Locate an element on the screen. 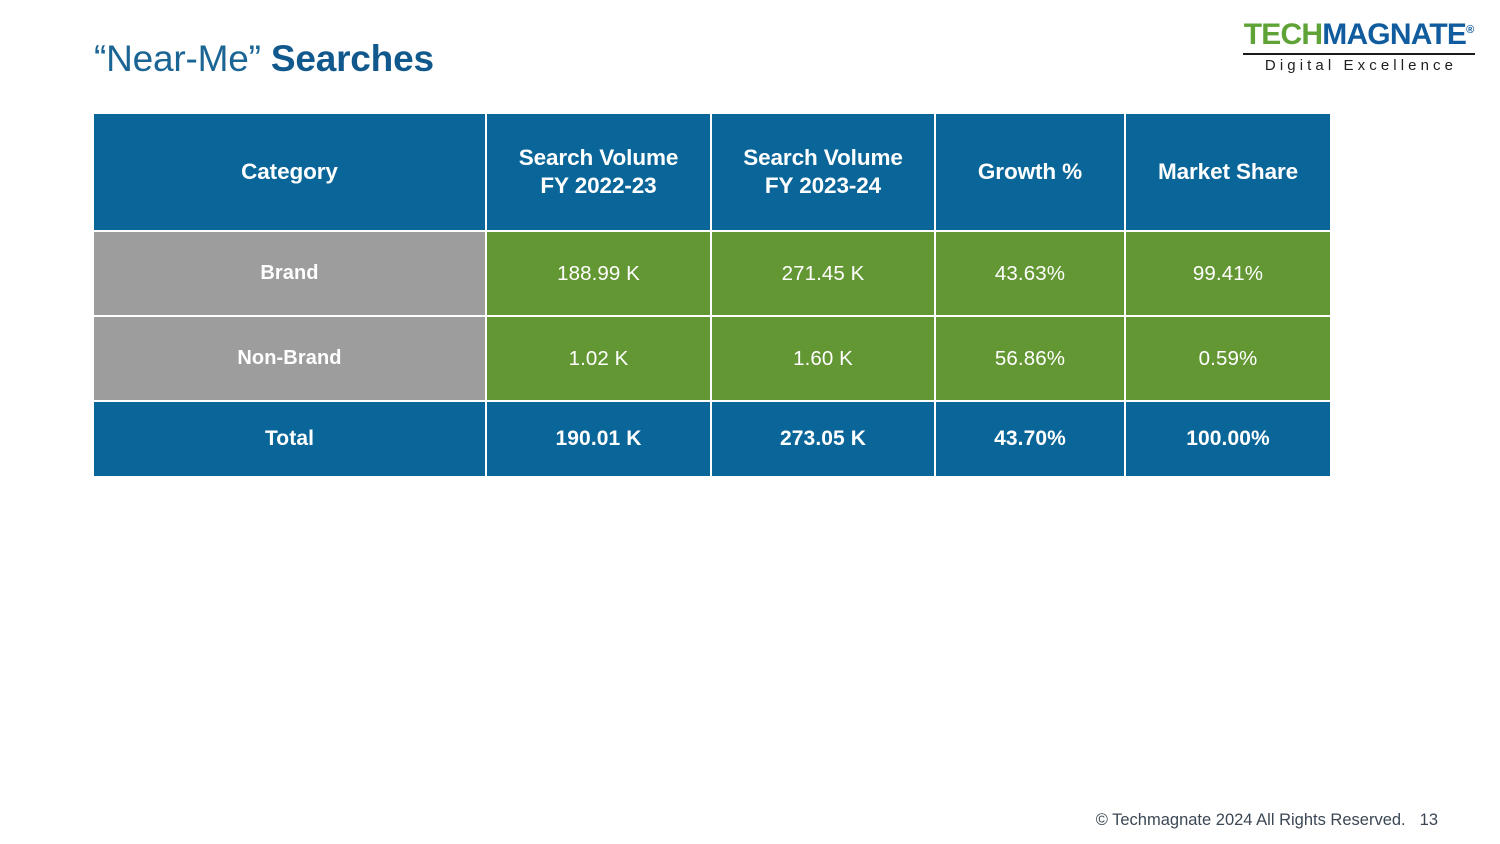  column-header-growth-line1: Growth % is located at coordinates (1030, 171).